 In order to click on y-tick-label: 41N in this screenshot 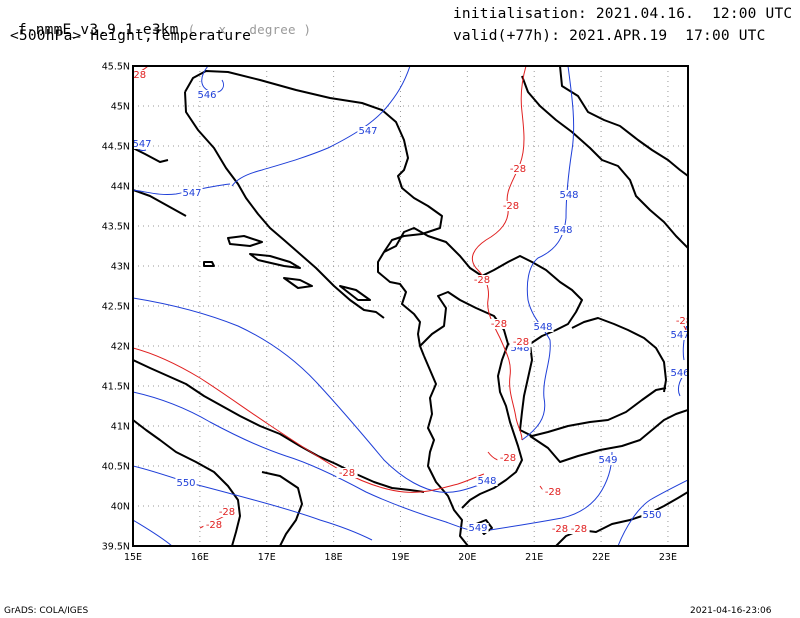, I will do `click(120, 427)`.